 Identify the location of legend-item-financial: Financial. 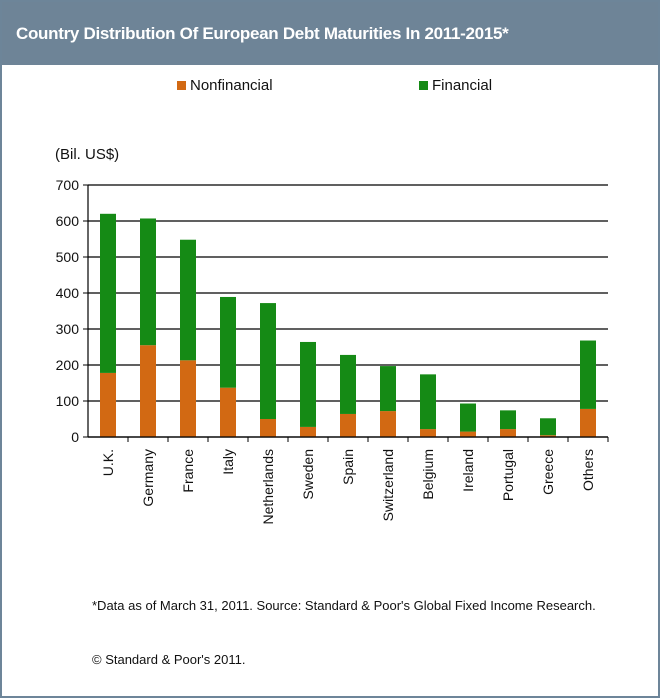
(455, 85).